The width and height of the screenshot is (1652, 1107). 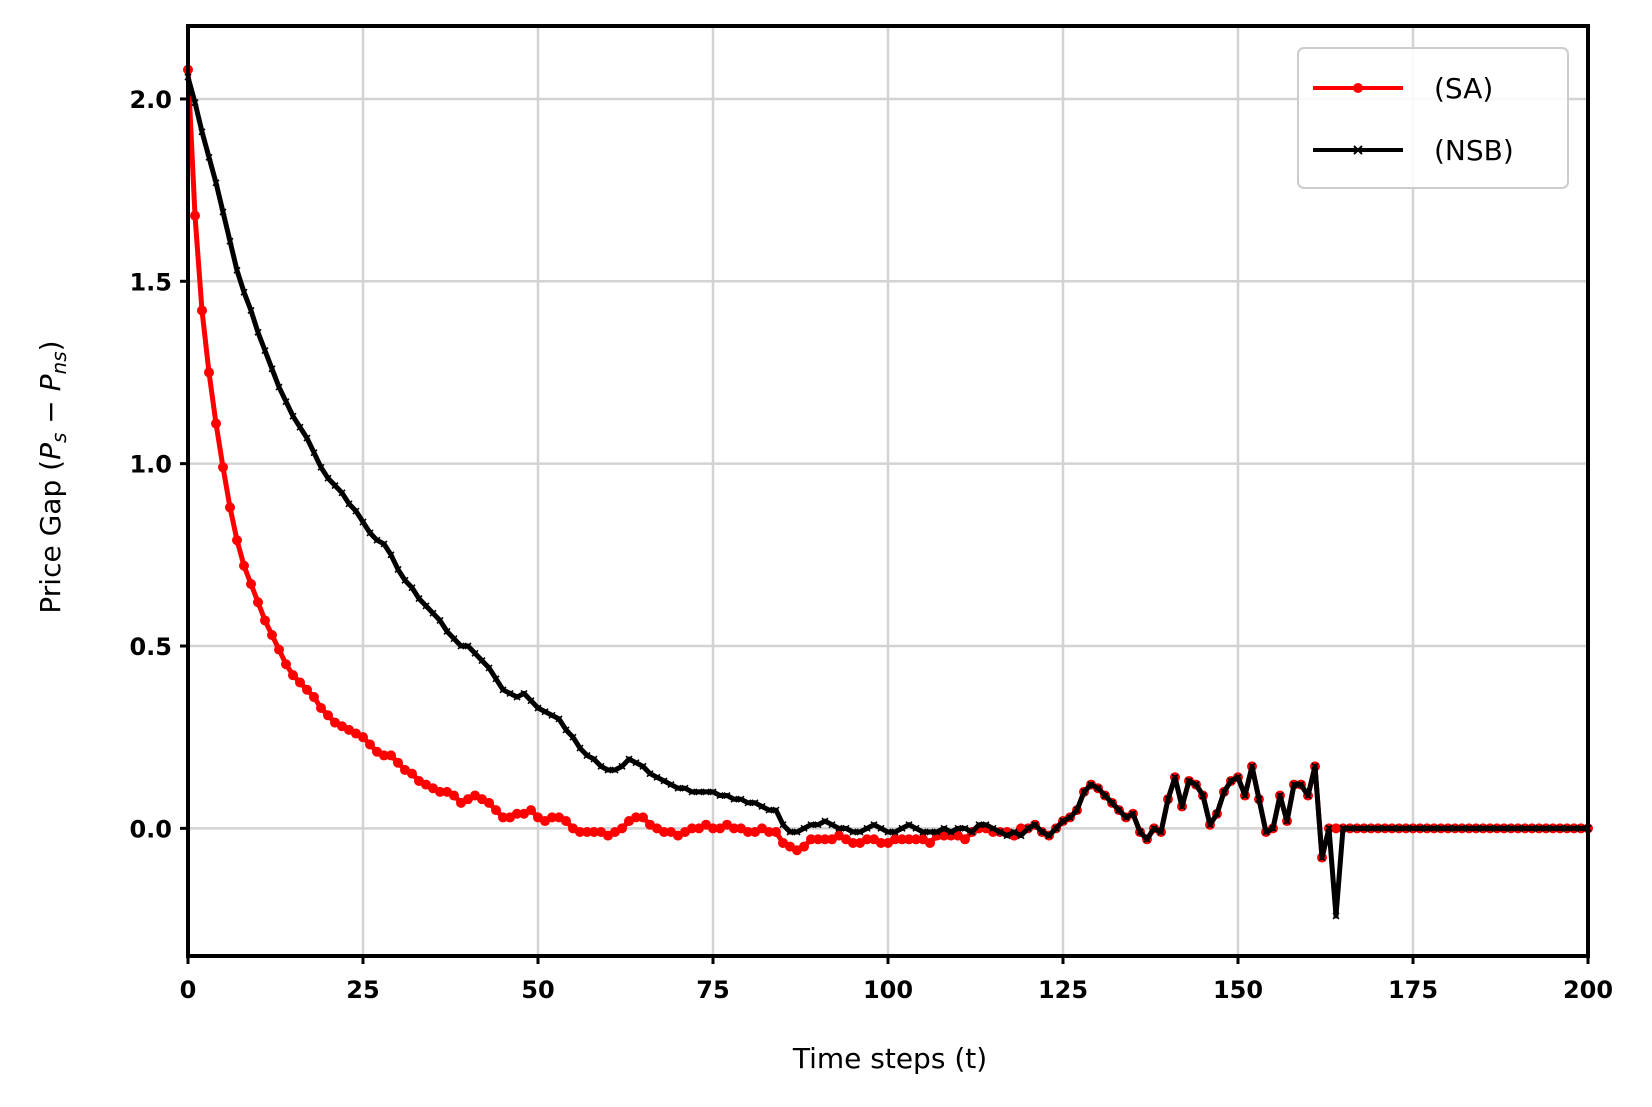 I want to click on legend-nsb-marker, so click(x=1358, y=150).